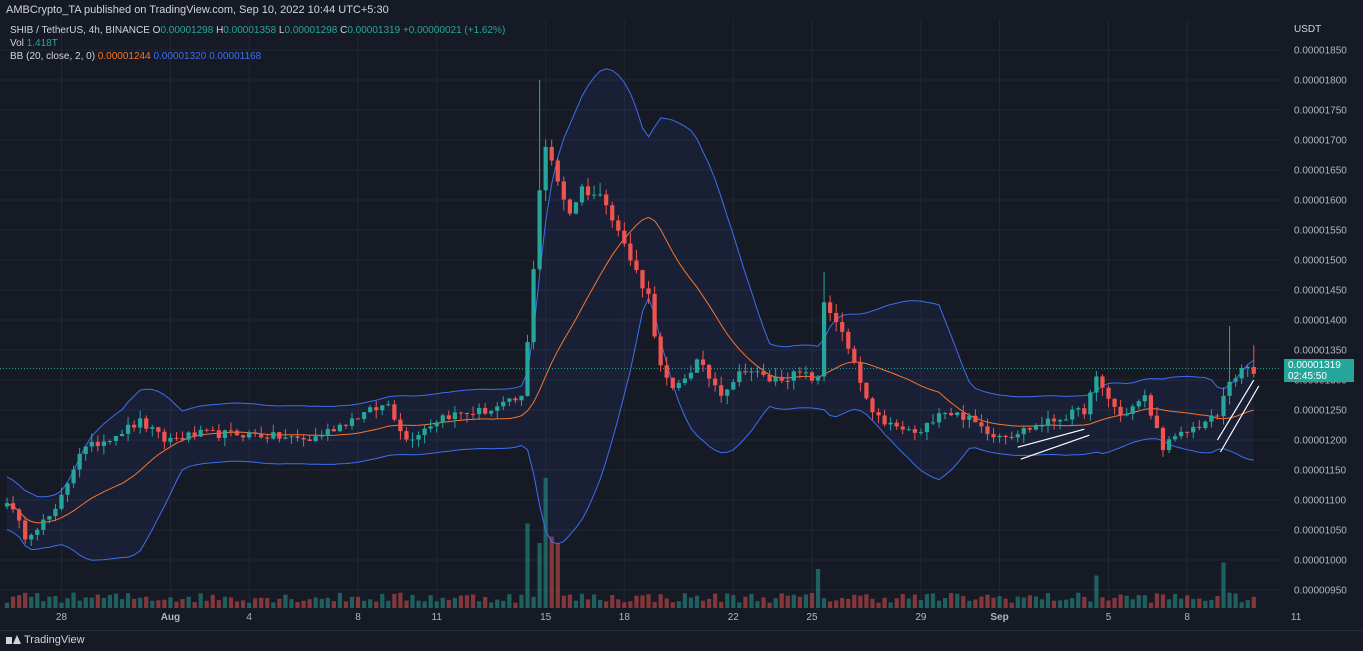  Describe the element at coordinates (235, 56) in the screenshot. I see `legend-bb-lower: 0.00001168` at that location.